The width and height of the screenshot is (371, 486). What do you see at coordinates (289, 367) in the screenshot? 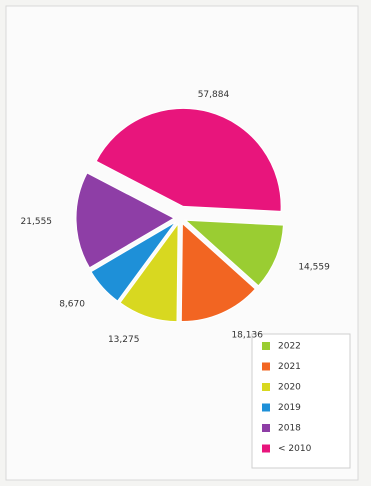
I see `legend-label: 2021` at bounding box center [289, 367].